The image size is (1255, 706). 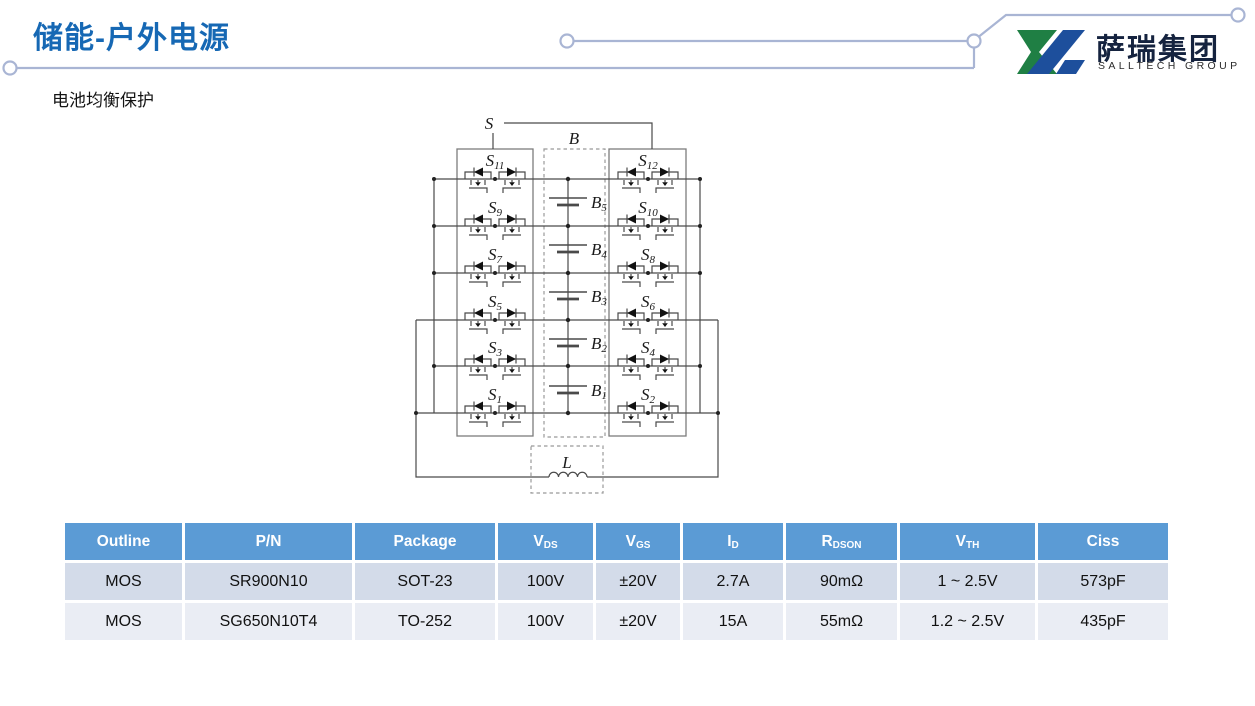 What do you see at coordinates (1158, 50) in the screenshot?
I see `logo-company-name-cn: 萨瑞集团` at bounding box center [1158, 50].